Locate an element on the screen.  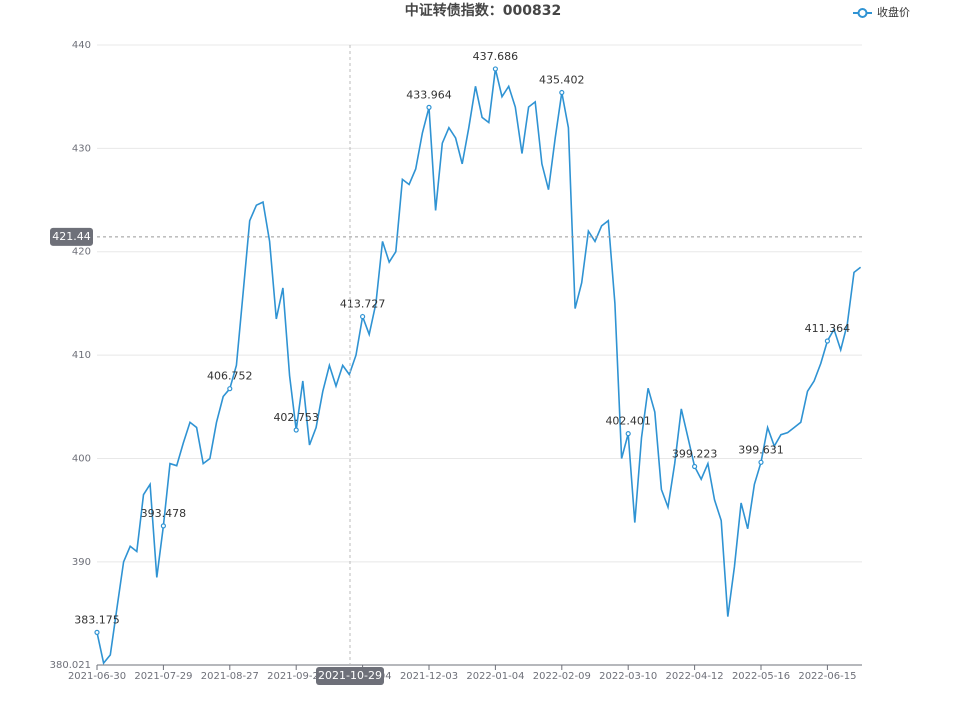
cursor-x-label: 2021-10-29 is located at coordinates (350, 675).